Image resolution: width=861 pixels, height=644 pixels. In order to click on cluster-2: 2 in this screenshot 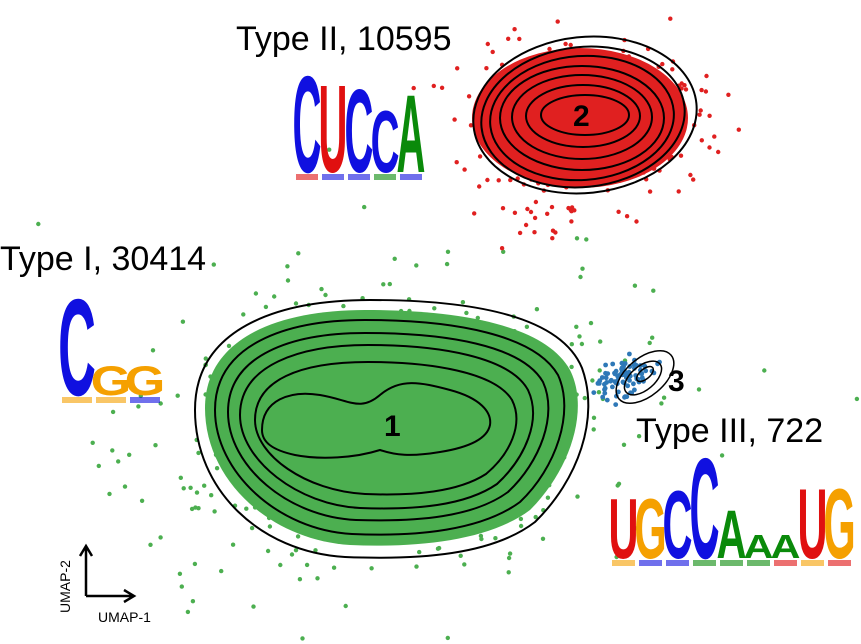, I will do `click(576, 133)`.